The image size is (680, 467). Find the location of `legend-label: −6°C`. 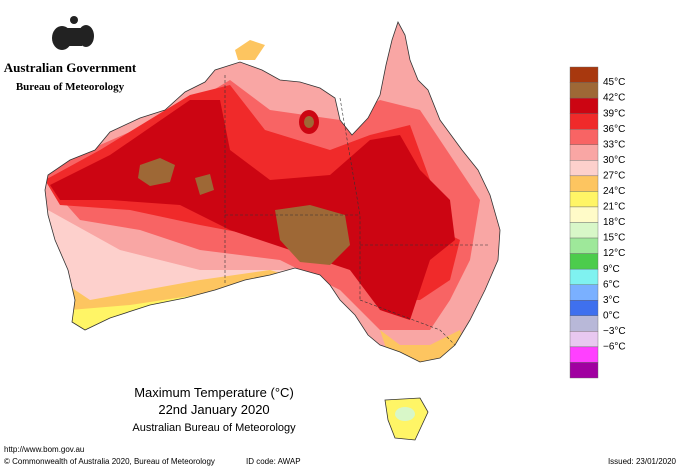

legend-label: −6°C is located at coordinates (614, 347).